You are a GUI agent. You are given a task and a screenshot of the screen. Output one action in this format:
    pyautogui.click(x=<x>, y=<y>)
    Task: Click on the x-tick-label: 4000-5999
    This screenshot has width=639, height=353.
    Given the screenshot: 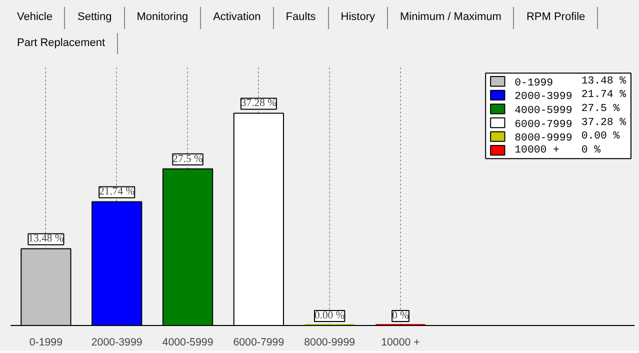 What is the action you would take?
    pyautogui.click(x=188, y=342)
    